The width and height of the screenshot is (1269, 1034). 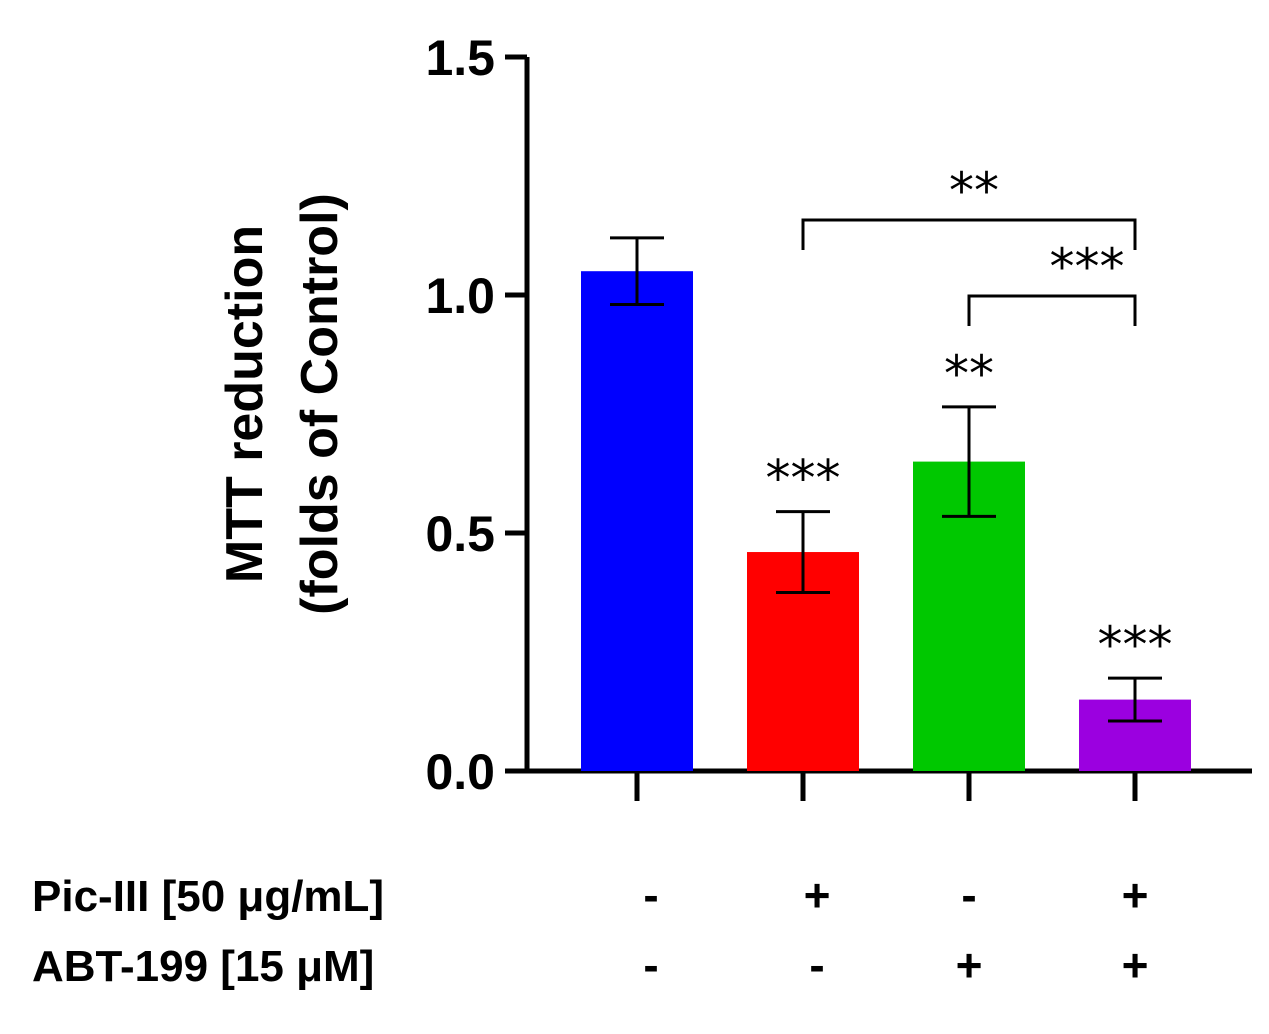 I want to click on significance-mark: **, so click(x=969, y=374).